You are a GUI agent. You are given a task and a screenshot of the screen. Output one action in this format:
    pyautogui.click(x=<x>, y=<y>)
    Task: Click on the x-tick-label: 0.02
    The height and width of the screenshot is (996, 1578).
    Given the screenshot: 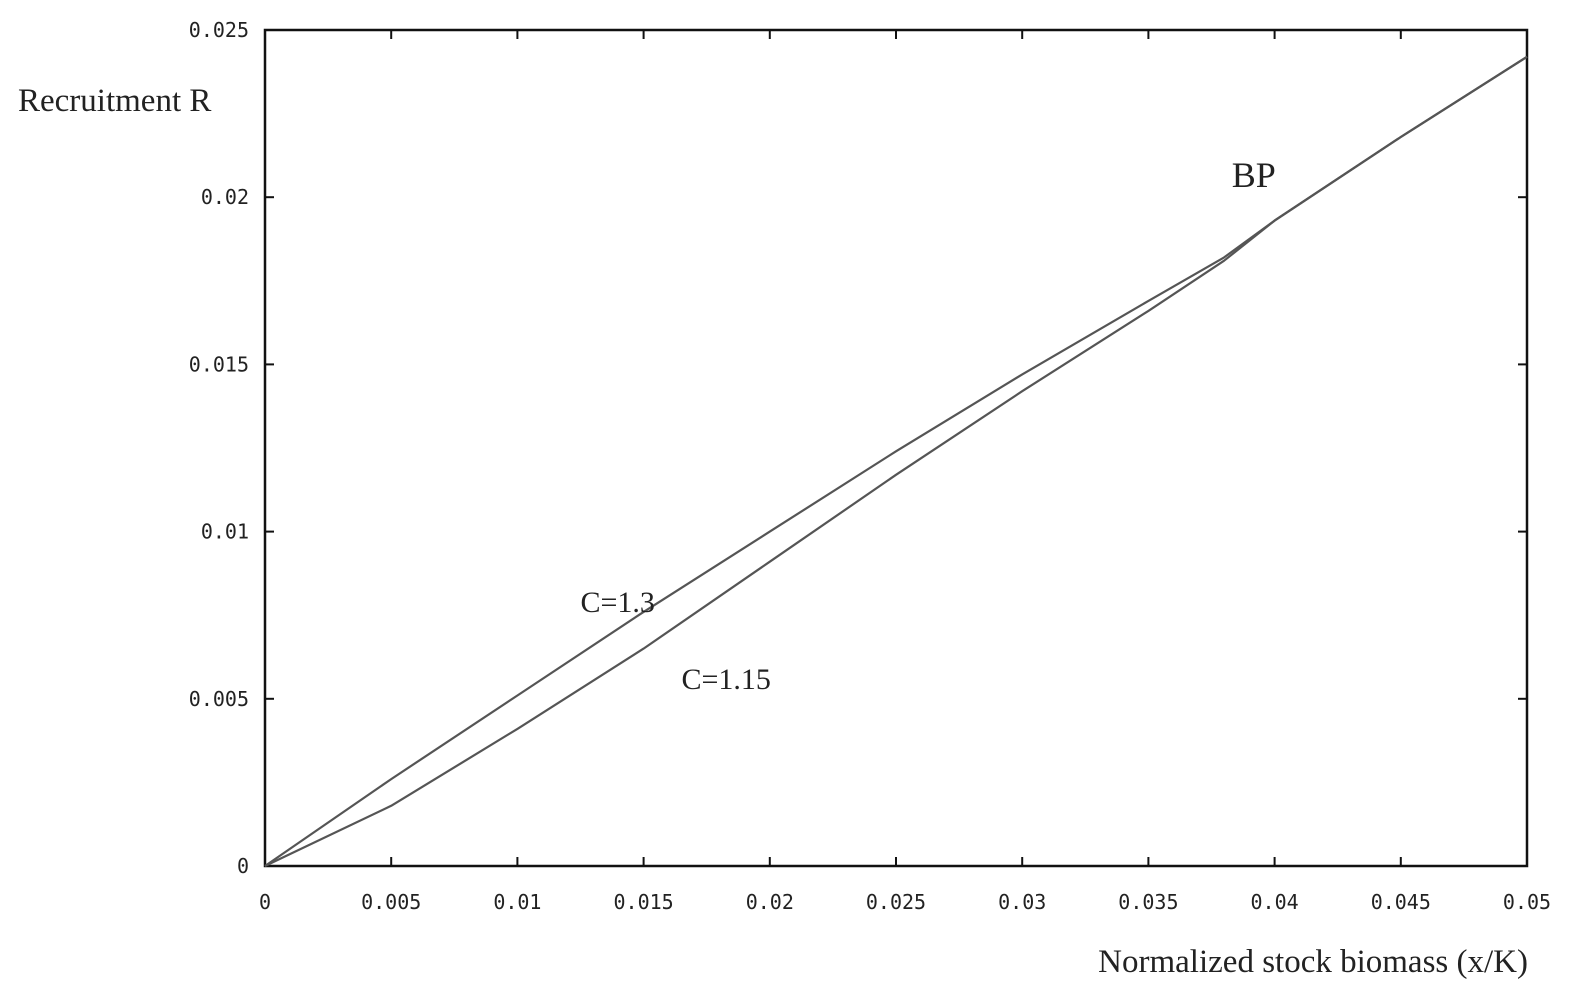 What is the action you would take?
    pyautogui.click(x=770, y=902)
    